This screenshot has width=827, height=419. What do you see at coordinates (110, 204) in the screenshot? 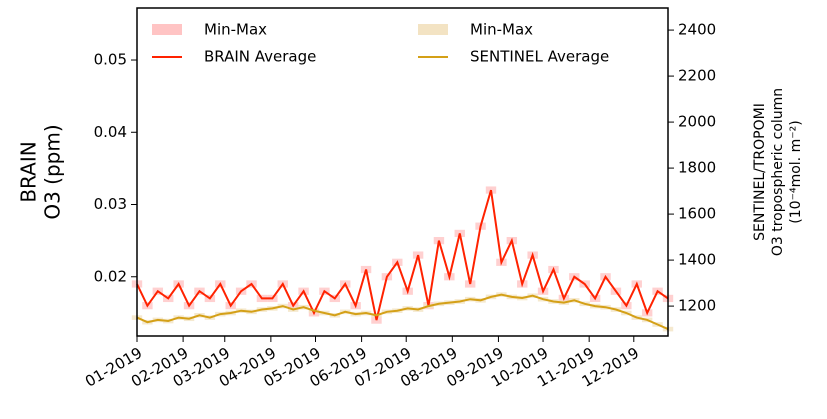
I see `y-tick-label: 0.03` at bounding box center [110, 204].